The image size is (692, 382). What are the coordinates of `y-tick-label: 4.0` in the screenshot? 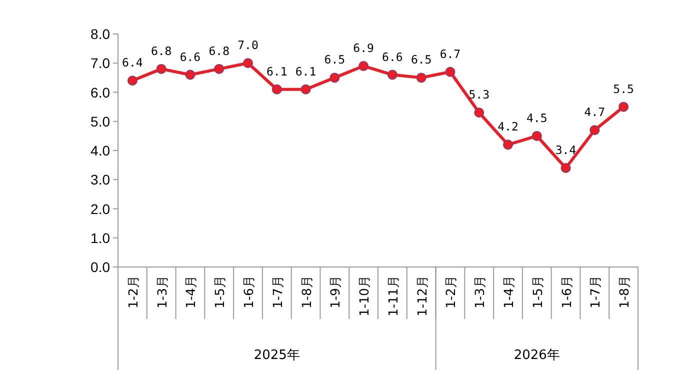 It's located at (100, 150).